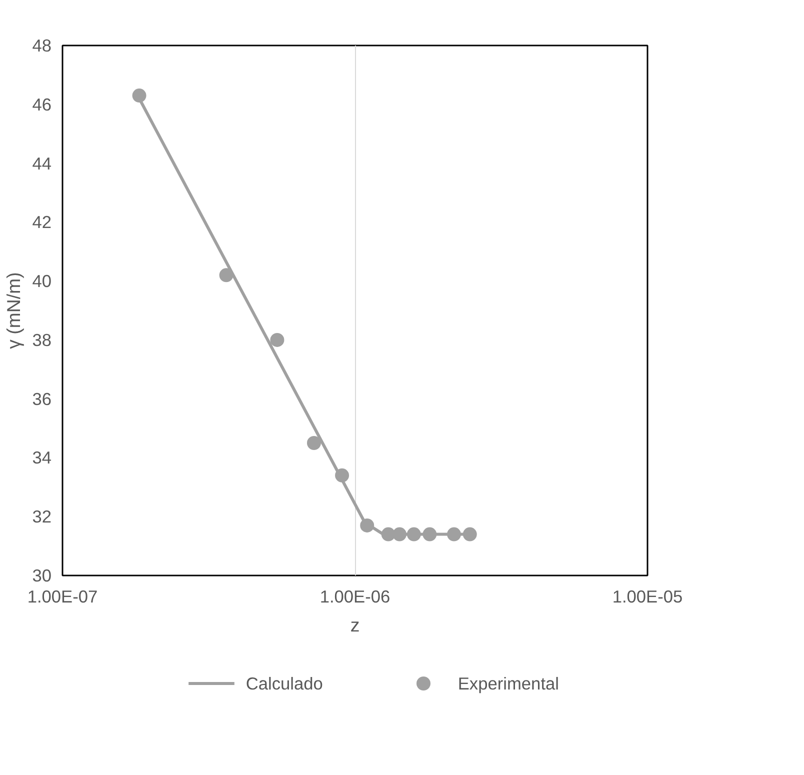 This screenshot has width=804, height=775. Describe the element at coordinates (509, 684) in the screenshot. I see `legend-label: Experimental` at that location.